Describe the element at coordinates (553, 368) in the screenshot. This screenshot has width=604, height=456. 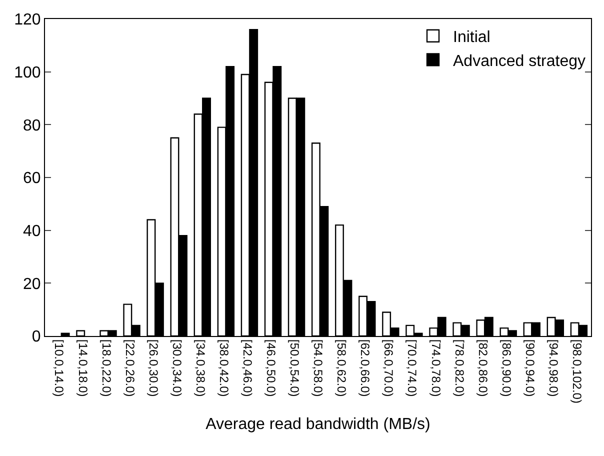
I see `x-tick-label: [94.0,98.0)` at that location.